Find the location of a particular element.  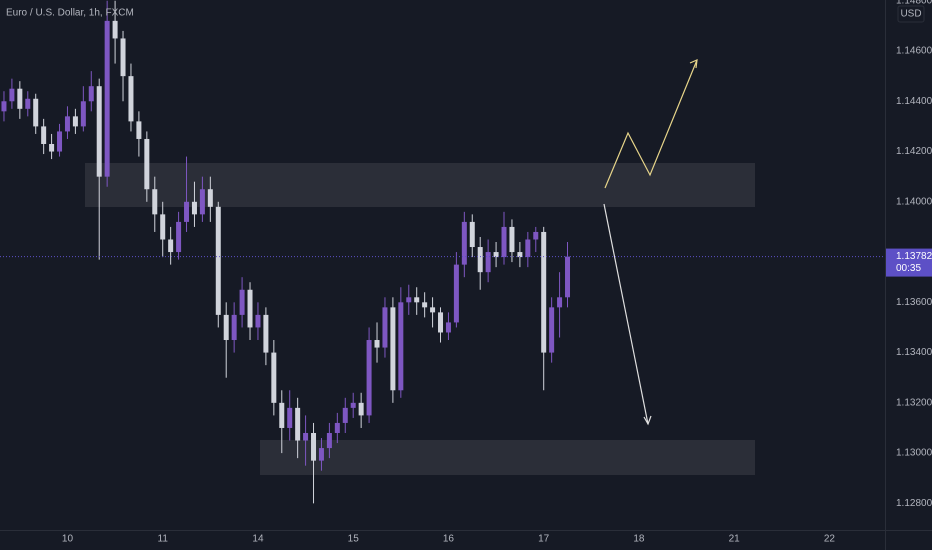

y-tick-label: 1.14200 is located at coordinates (914, 151).